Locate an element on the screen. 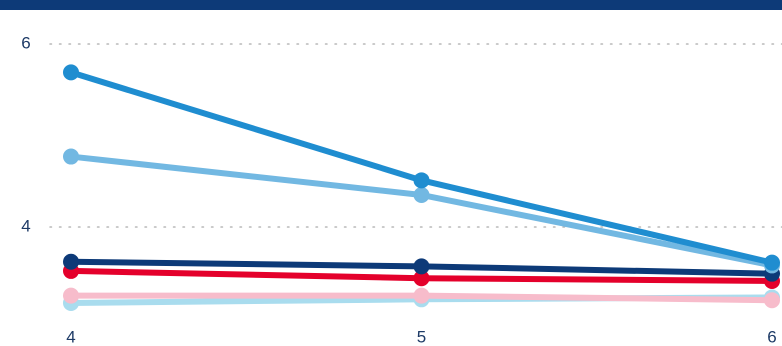 Image resolution: width=782 pixels, height=346 pixels. x-tick-label: 5 is located at coordinates (421, 336).